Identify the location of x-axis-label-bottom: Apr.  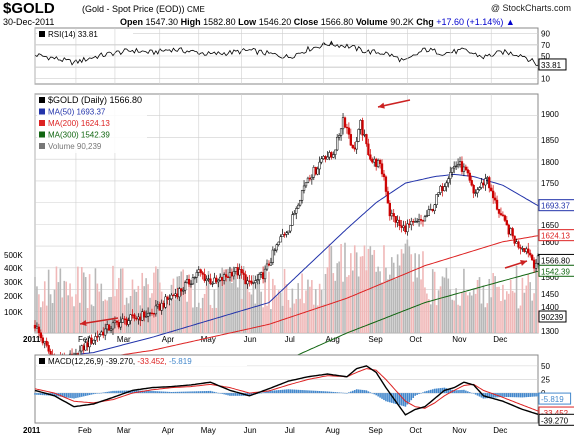
(168, 430).